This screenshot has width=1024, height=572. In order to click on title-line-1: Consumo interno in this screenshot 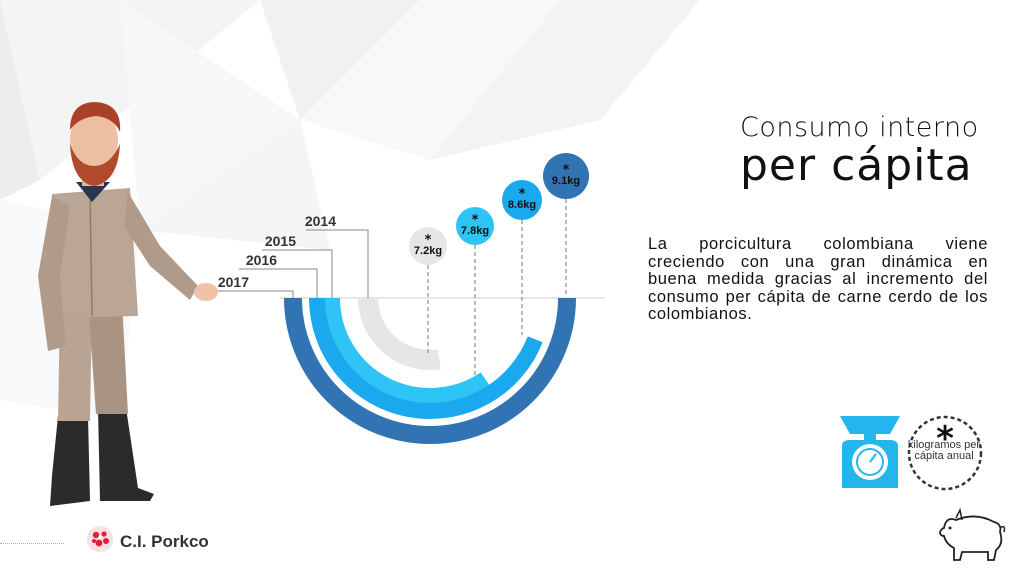, I will do `click(859, 127)`.